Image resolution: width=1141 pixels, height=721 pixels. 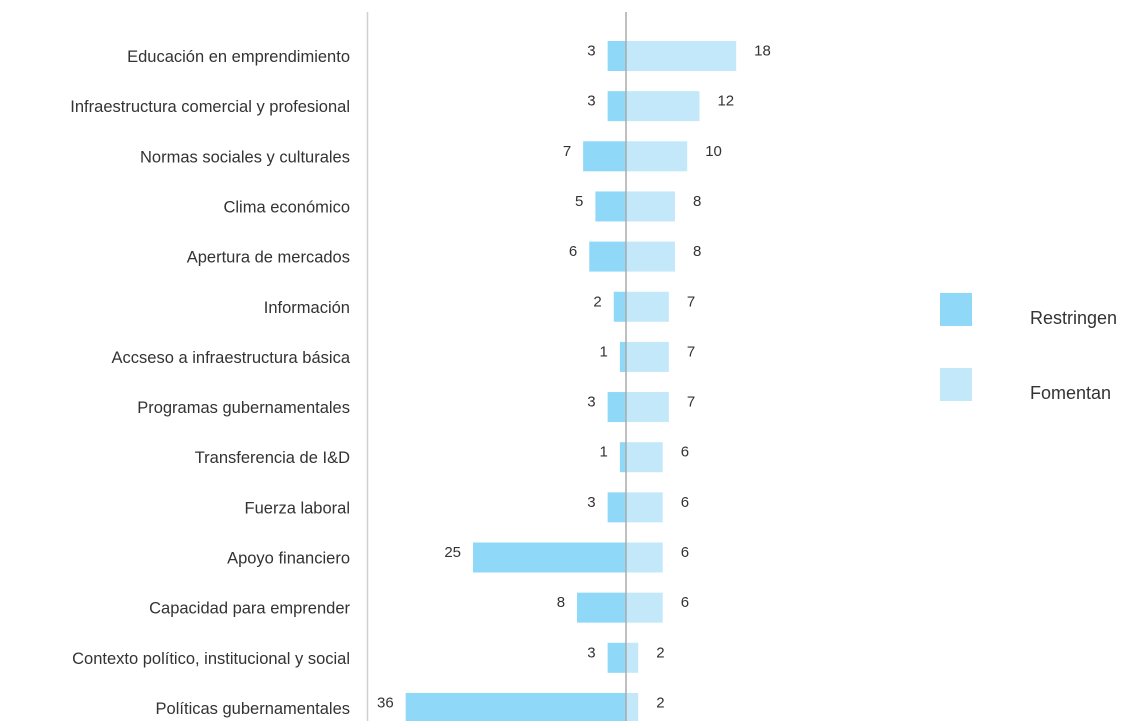 What do you see at coordinates (681, 56) in the screenshot?
I see `bar-fomentan-educacion-en-emprendimiento` at bounding box center [681, 56].